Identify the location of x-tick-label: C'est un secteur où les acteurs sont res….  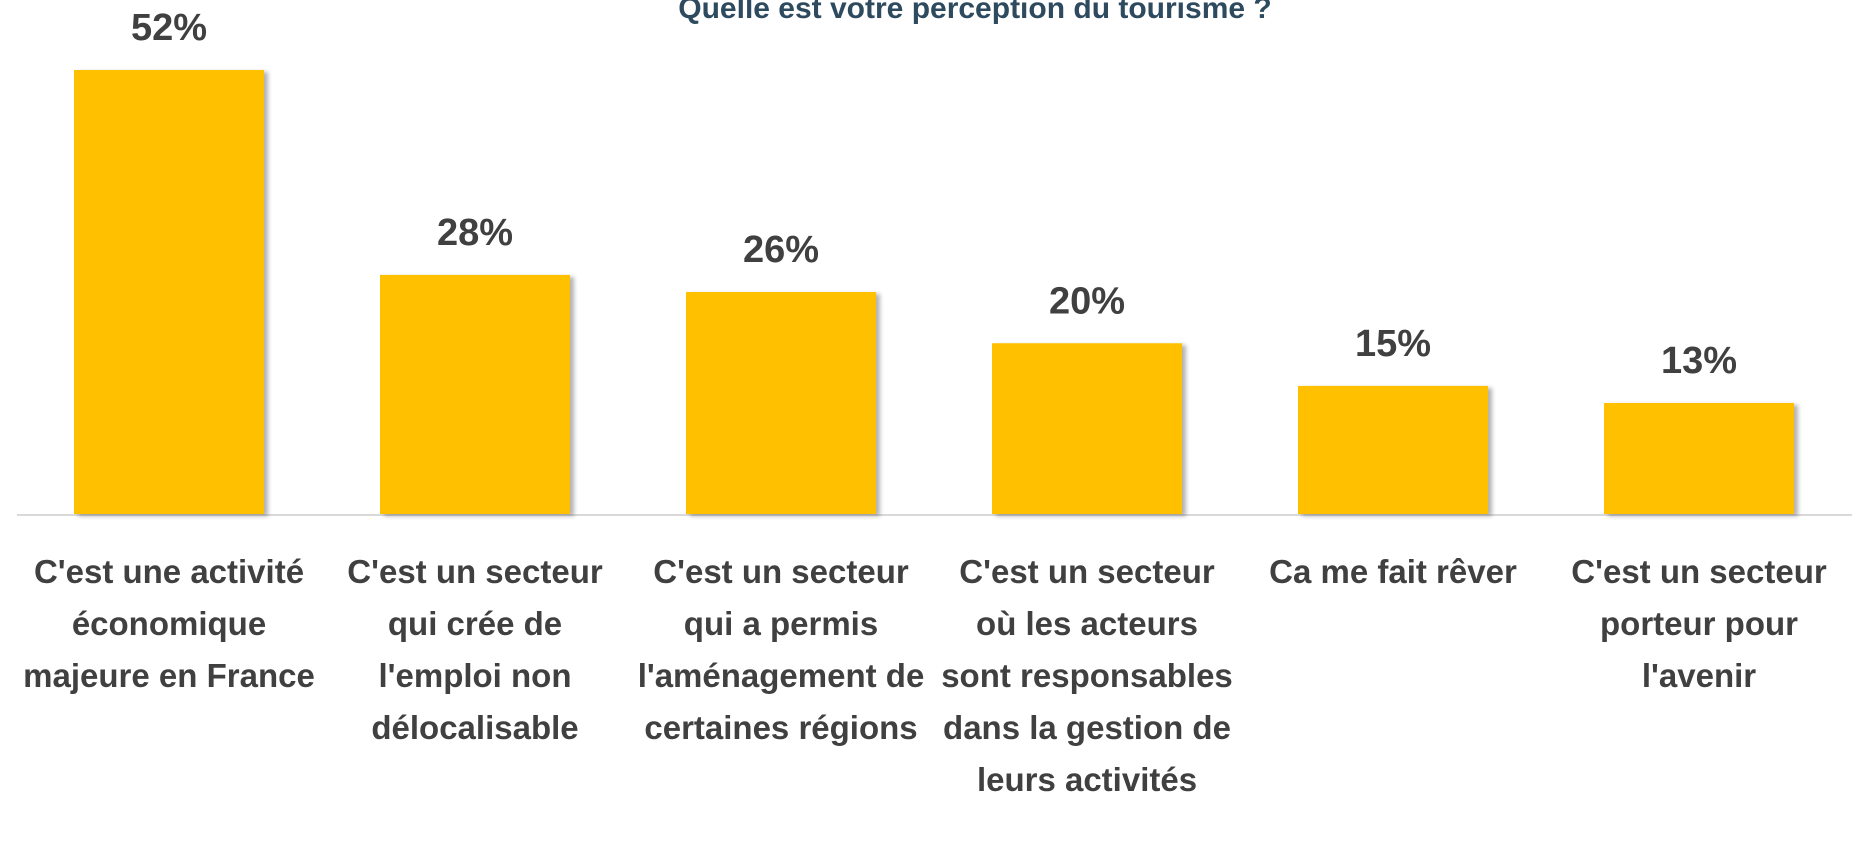
(1087, 675).